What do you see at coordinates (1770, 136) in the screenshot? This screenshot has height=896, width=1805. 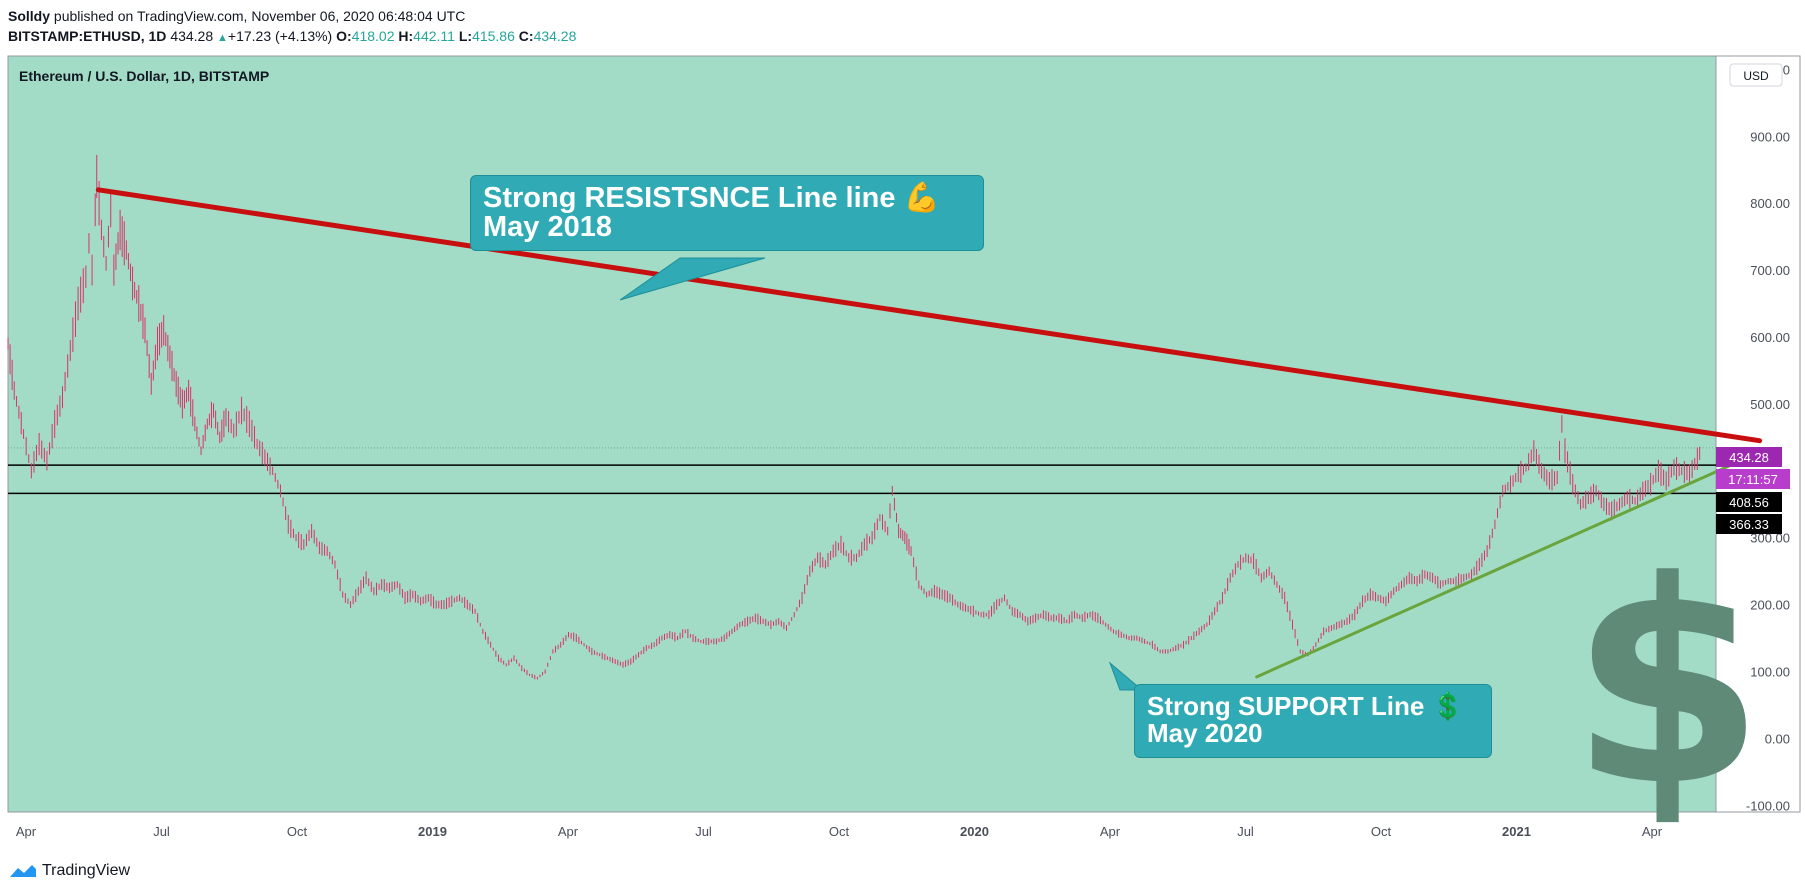 I see `y-tick-label: 900.00` at bounding box center [1770, 136].